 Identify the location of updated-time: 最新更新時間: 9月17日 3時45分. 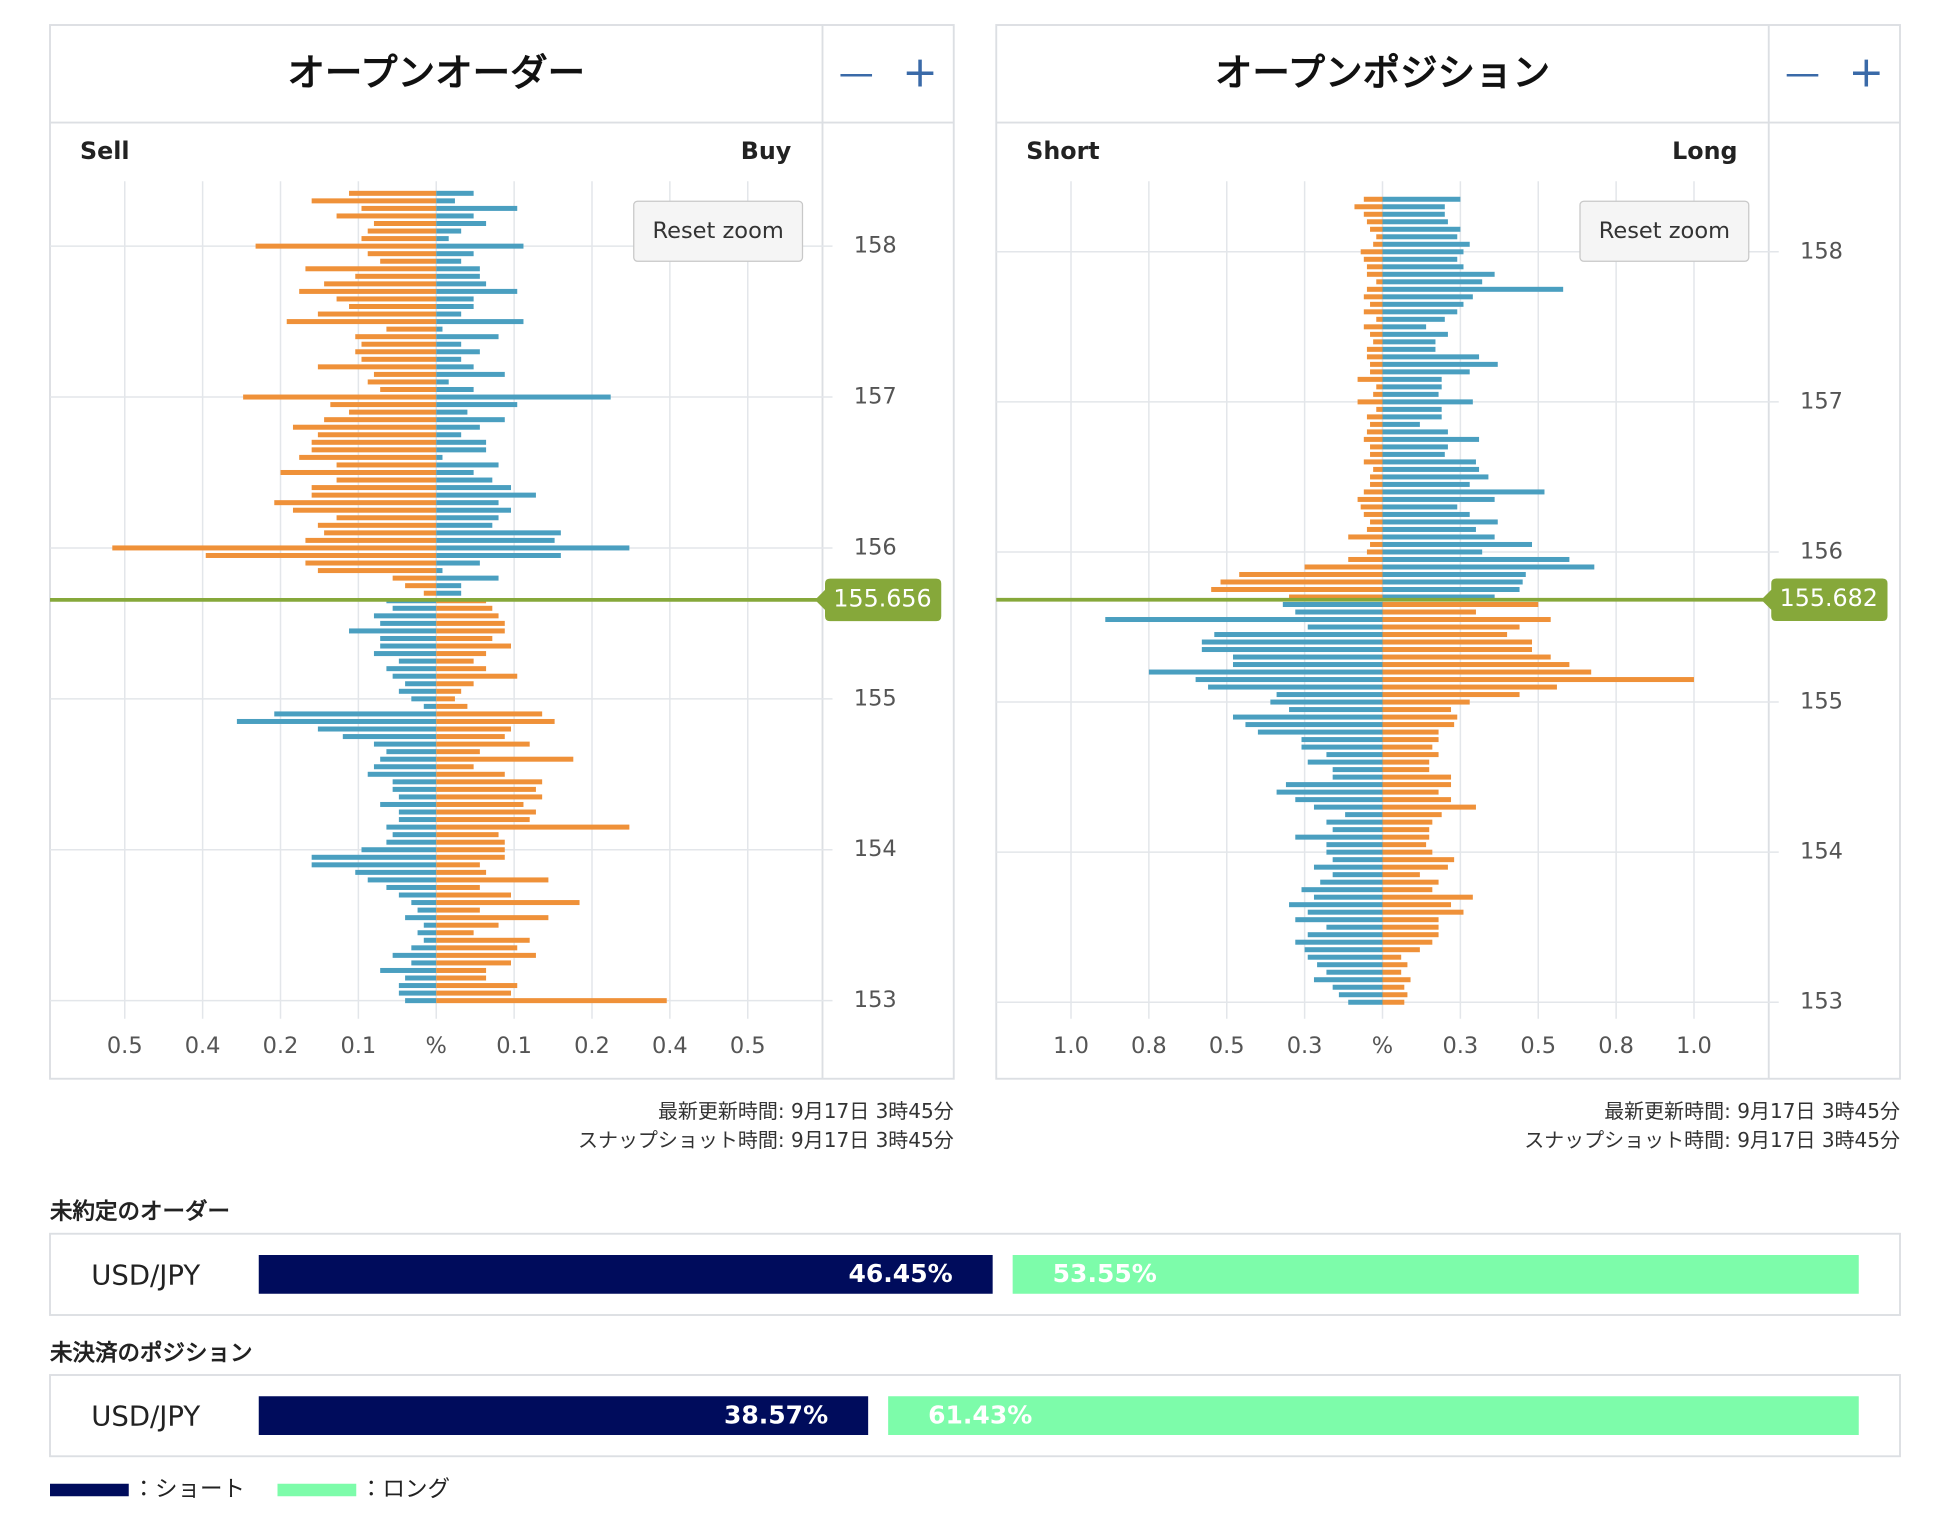
(806, 1111).